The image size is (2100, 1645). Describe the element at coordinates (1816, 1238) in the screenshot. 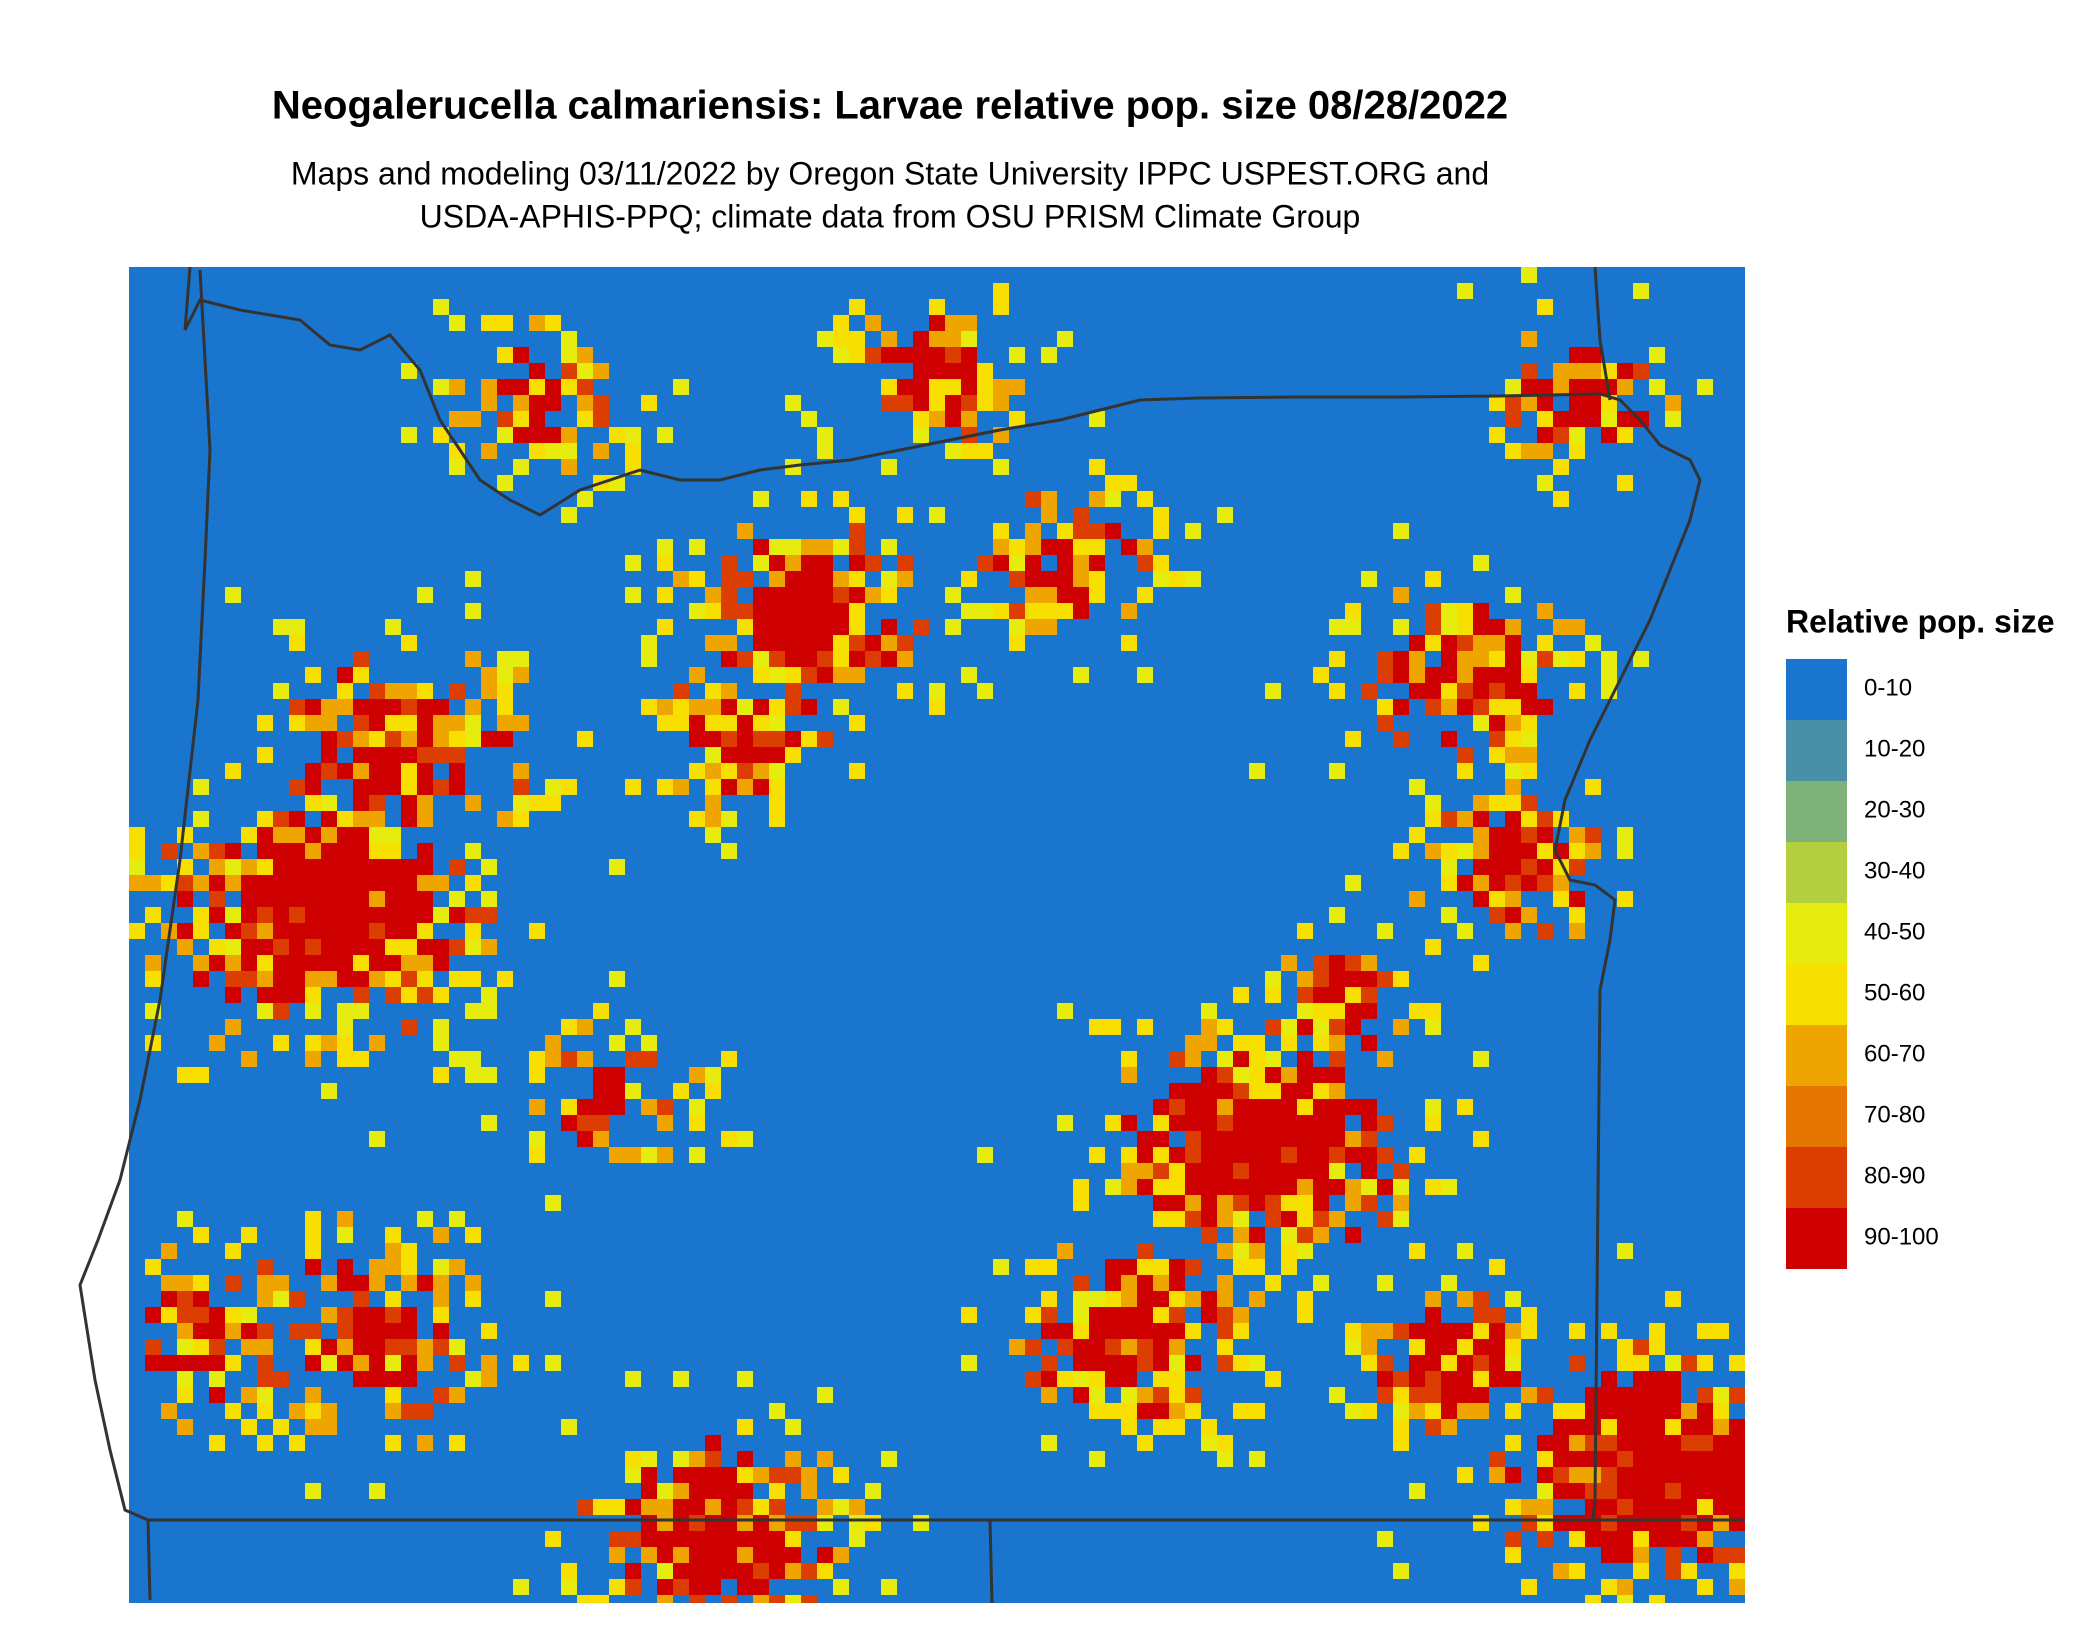

I see `legend-swatch` at that location.